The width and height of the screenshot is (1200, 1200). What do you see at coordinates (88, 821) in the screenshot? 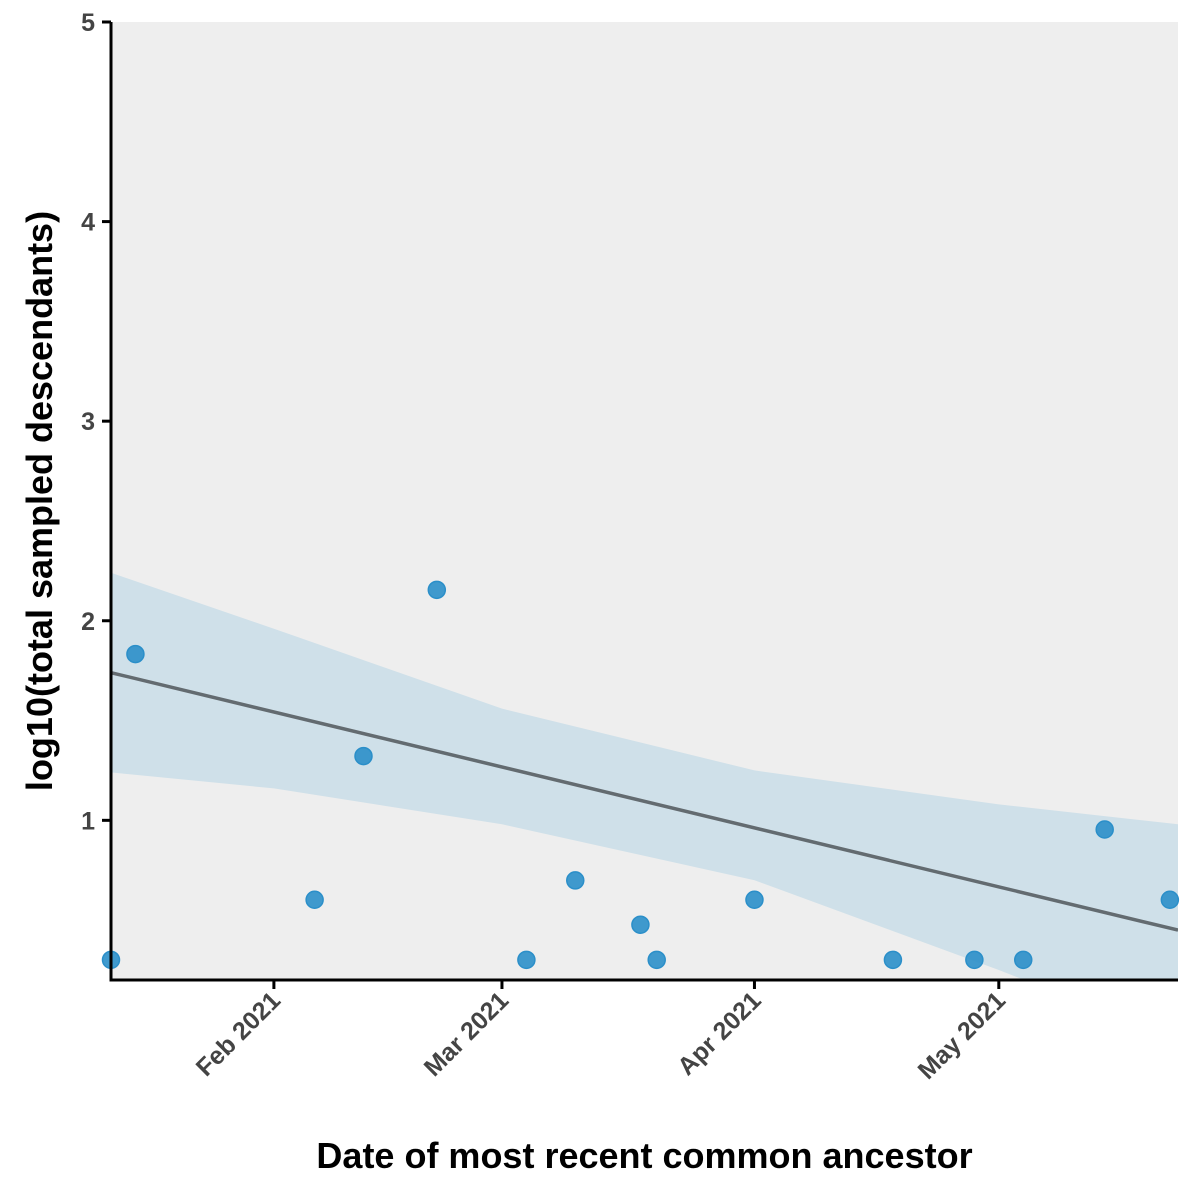
I see `y-tick-label: 1` at bounding box center [88, 821].